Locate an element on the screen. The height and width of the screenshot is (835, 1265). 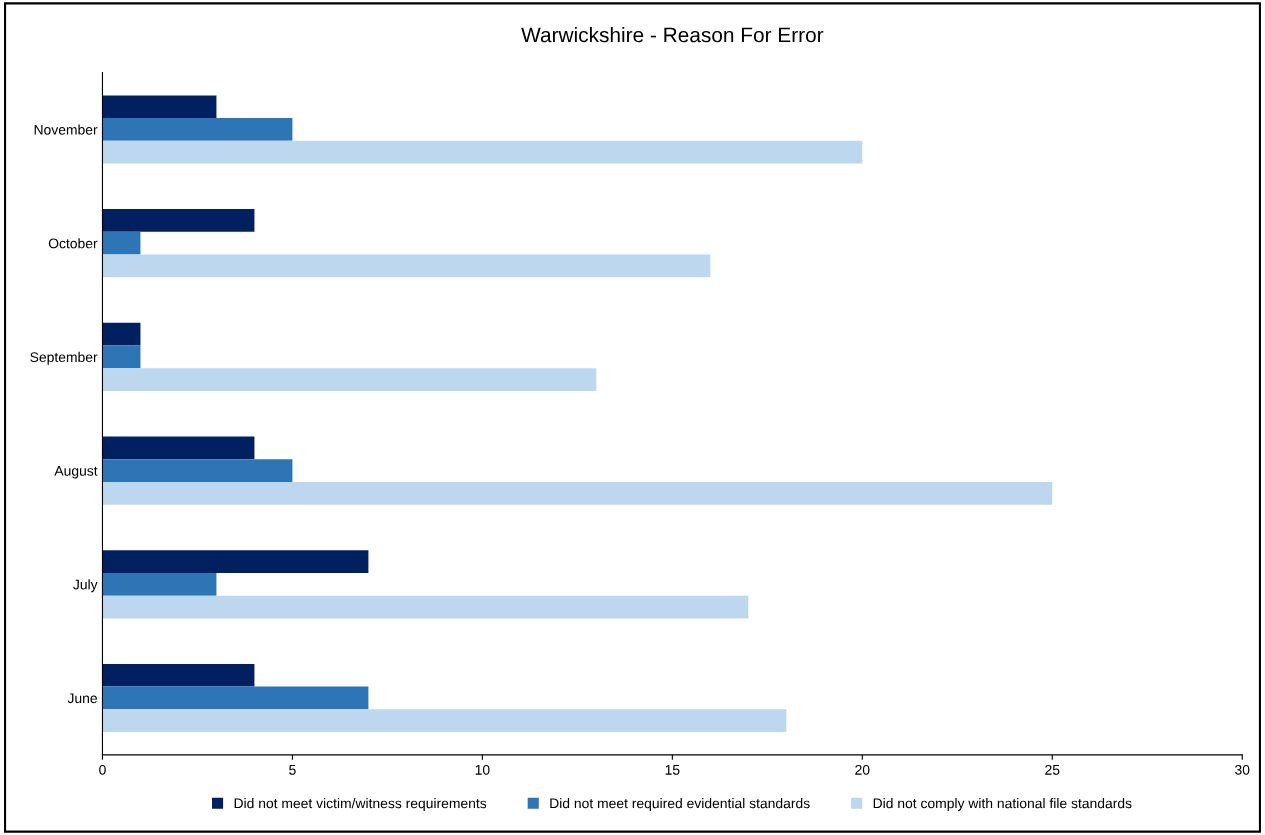
y-tick-label: October is located at coordinates (73, 243).